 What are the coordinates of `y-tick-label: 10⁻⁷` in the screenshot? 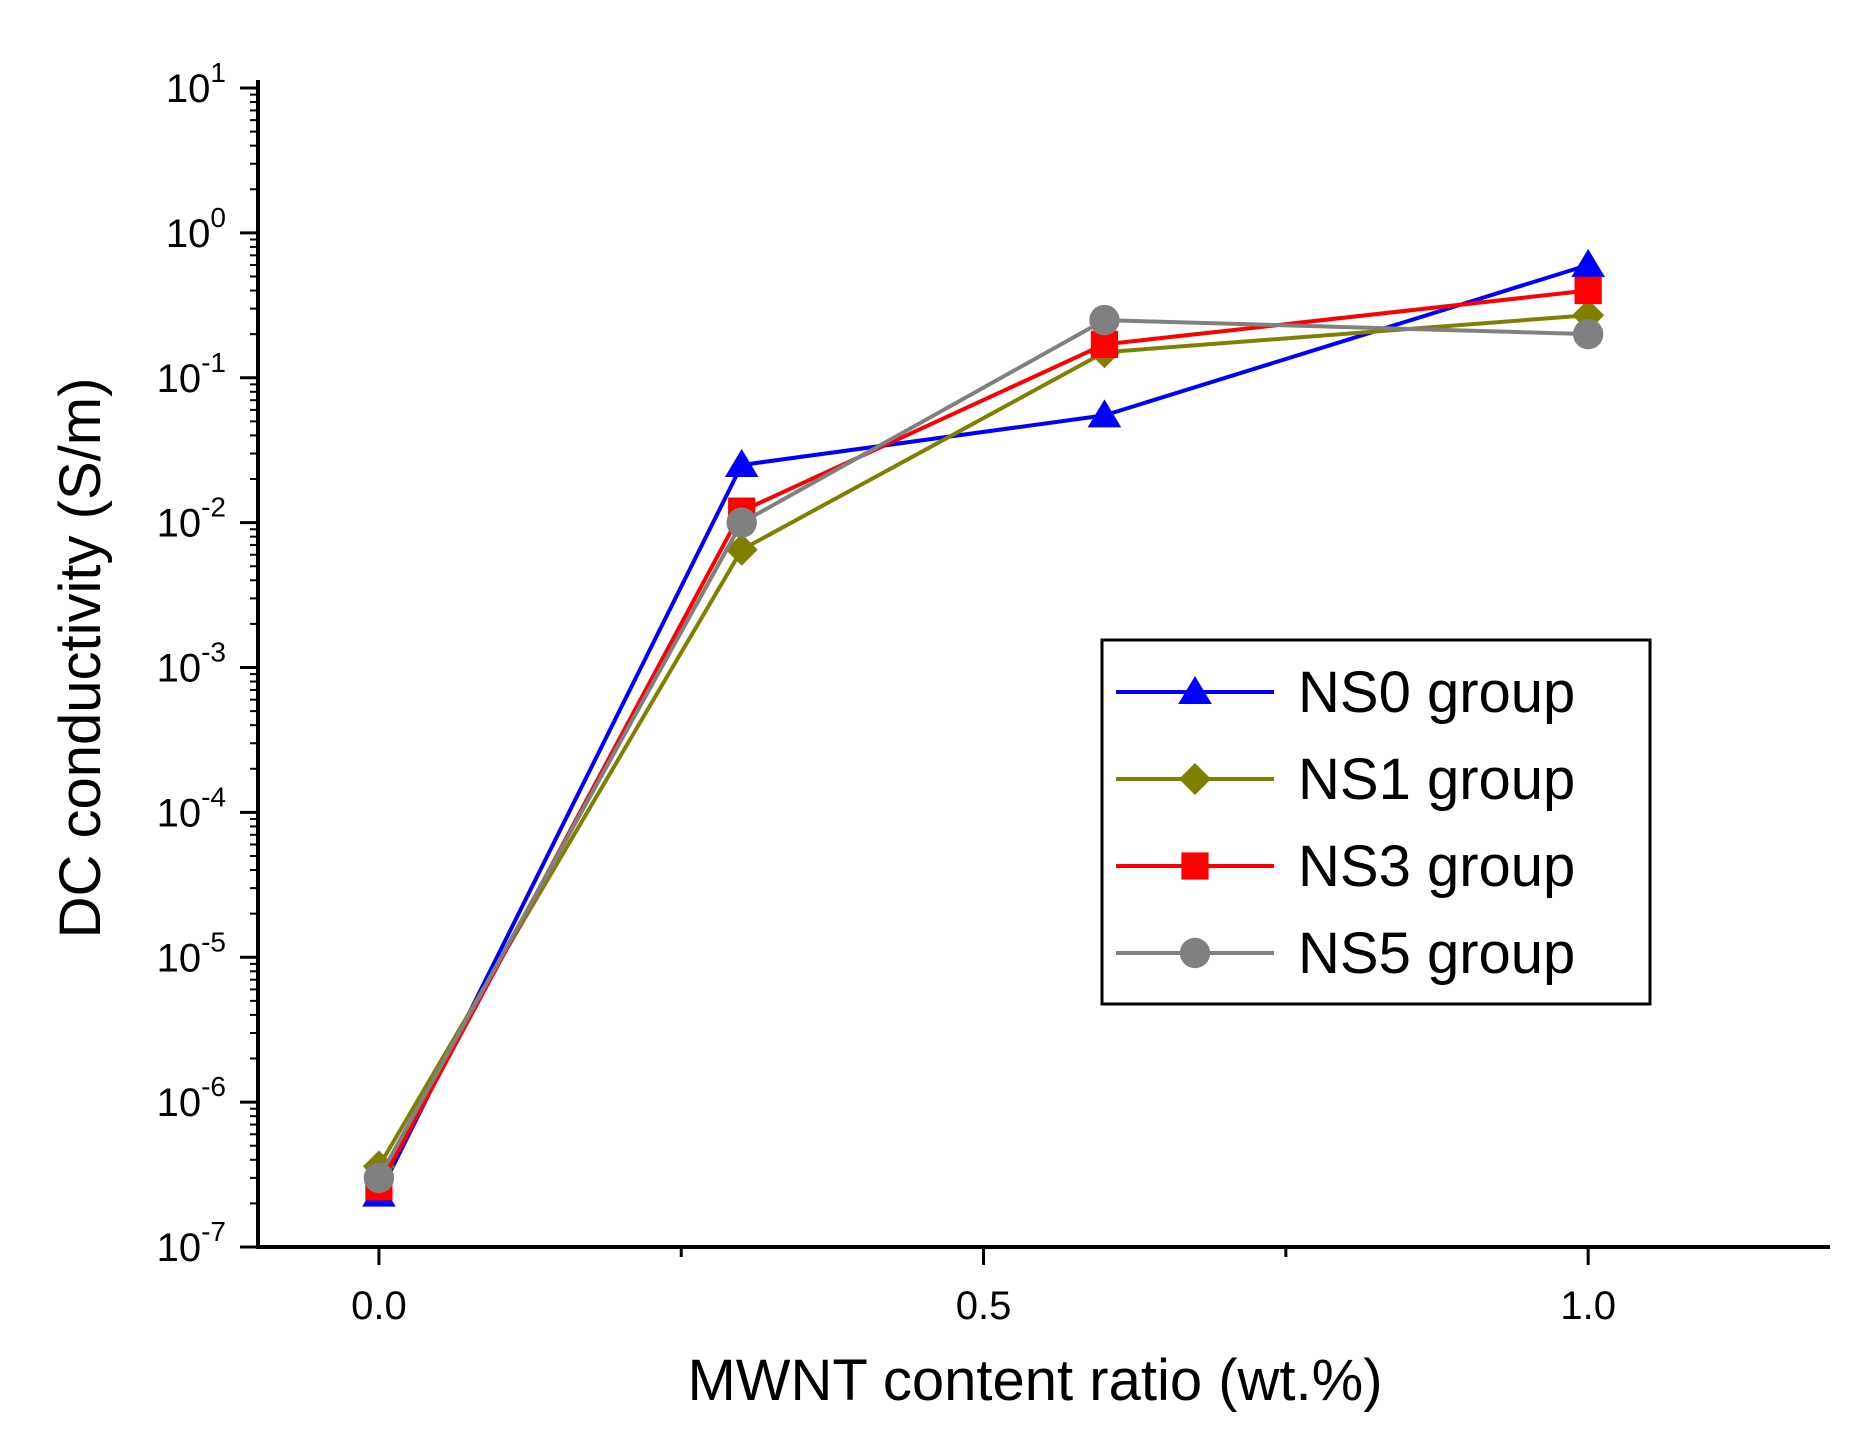 It's located at (191, 1243).